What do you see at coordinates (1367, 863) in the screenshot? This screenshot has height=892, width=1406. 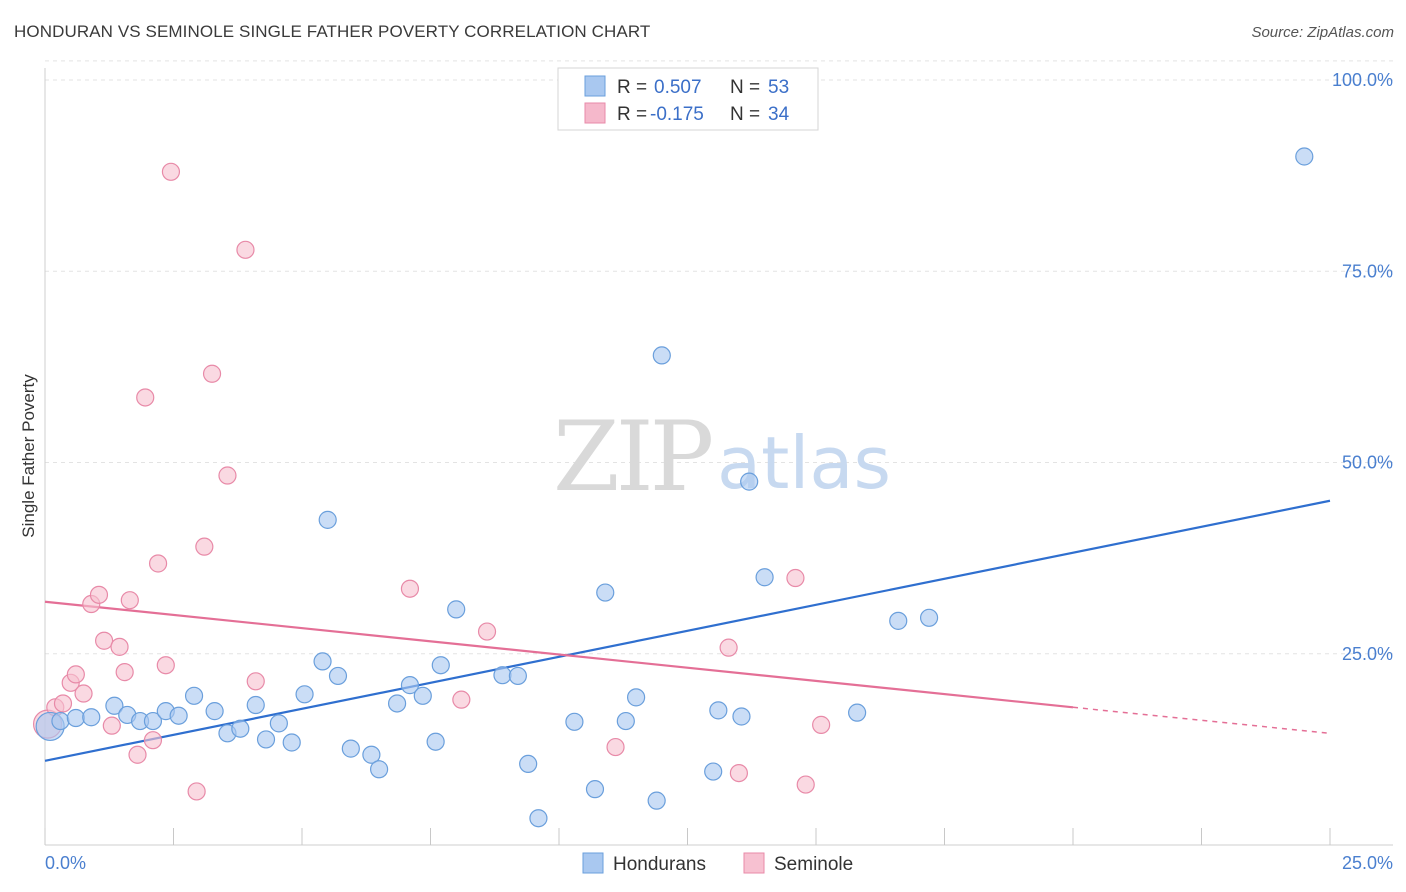 I see `x-tick-label-max: 25.0%` at bounding box center [1367, 863].